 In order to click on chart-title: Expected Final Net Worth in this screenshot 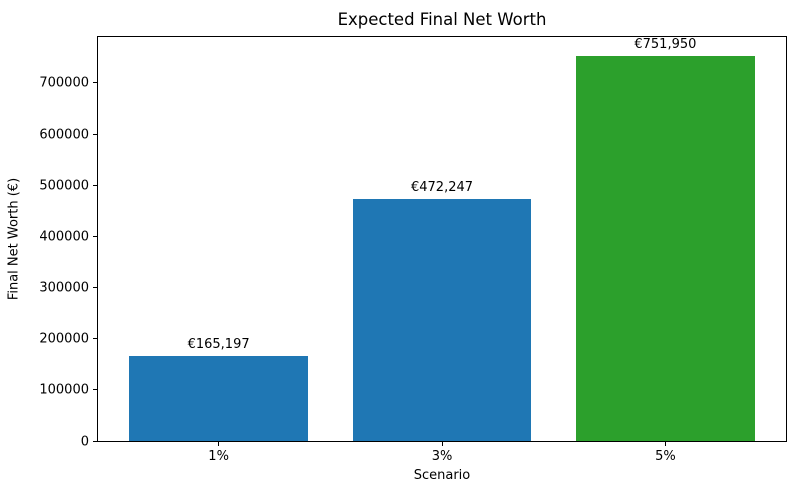, I will do `click(442, 19)`.